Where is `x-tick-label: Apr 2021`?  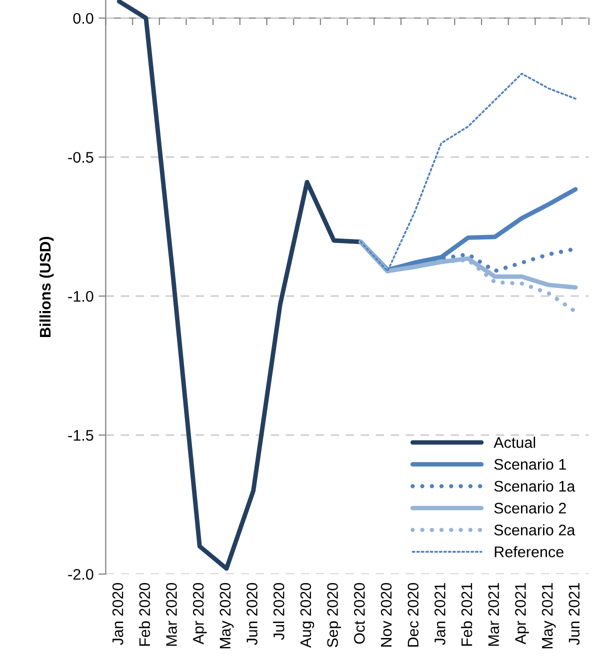
x-tick-label: Apr 2021 is located at coordinates (522, 613).